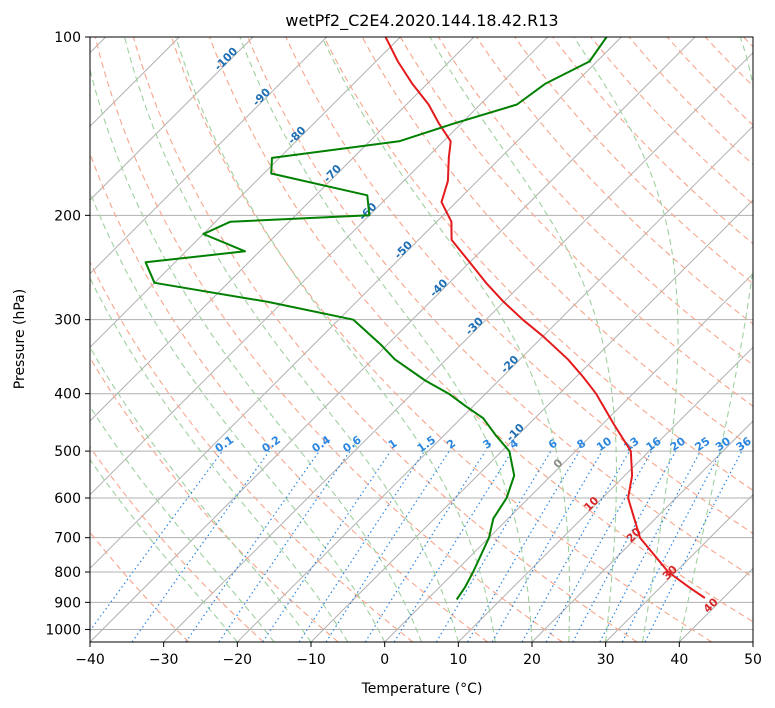  Describe the element at coordinates (532, 660) in the screenshot. I see `x-tick-label: 20` at that location.